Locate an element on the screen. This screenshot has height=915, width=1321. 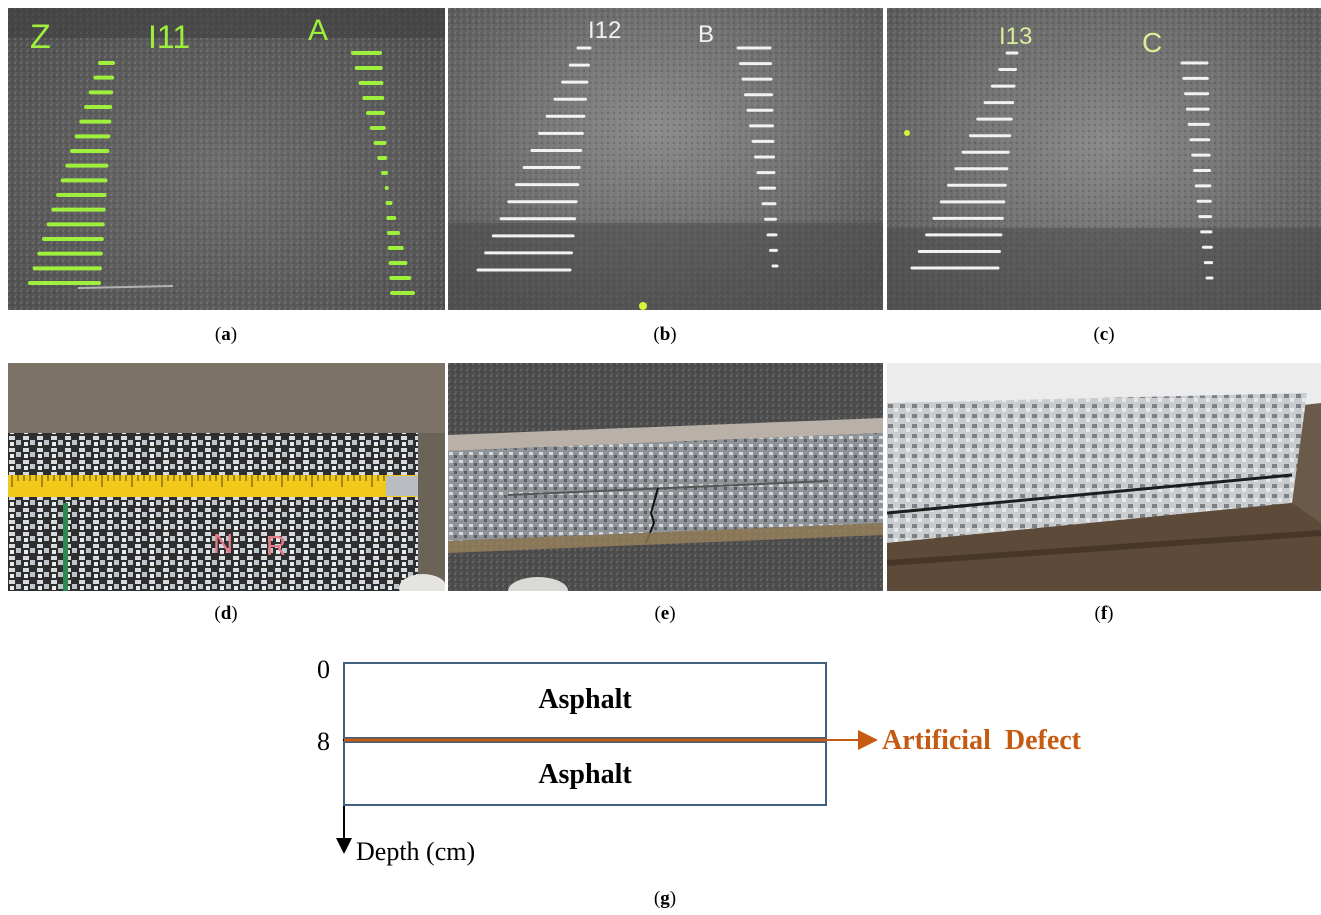
chalk-label-c: C is located at coordinates (1152, 42).